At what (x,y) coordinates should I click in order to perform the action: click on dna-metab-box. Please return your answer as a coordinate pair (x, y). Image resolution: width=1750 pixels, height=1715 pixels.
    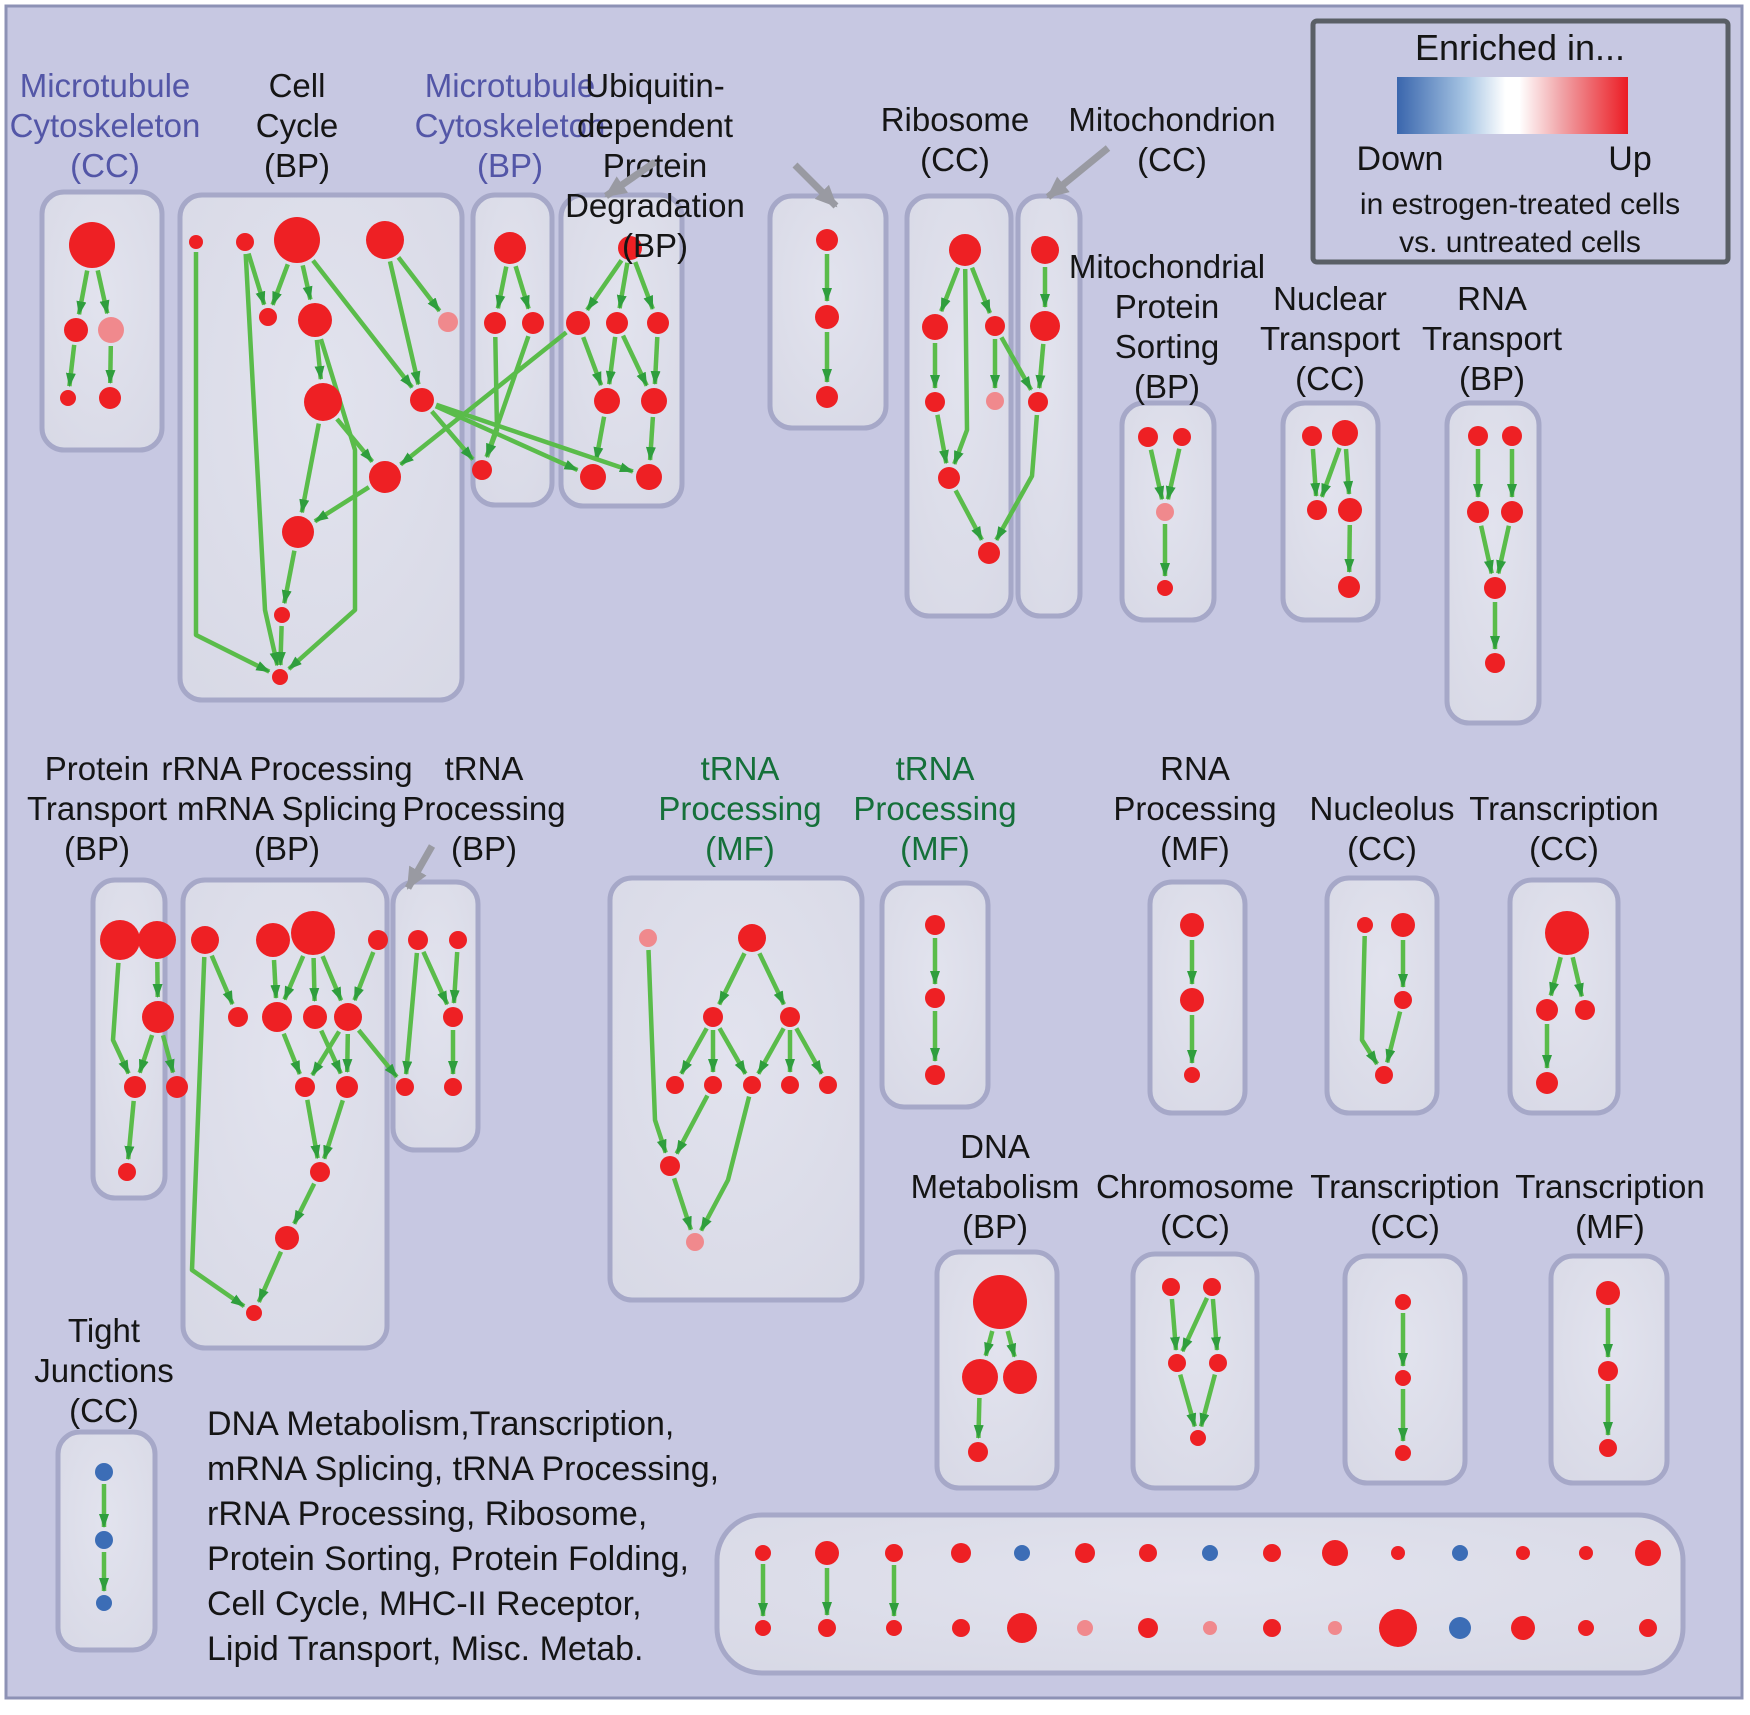
    Looking at the image, I should click on (997, 1370).